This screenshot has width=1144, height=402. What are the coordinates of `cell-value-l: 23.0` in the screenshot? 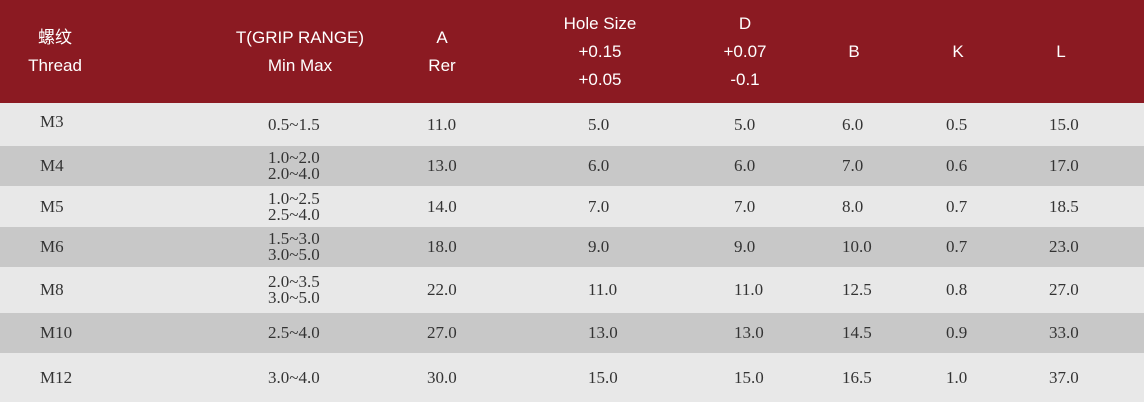 It's located at (1064, 246).